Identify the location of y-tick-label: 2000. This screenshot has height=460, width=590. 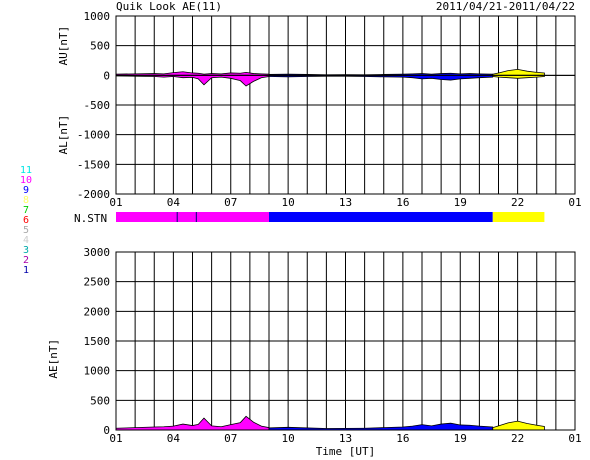
(97, 311).